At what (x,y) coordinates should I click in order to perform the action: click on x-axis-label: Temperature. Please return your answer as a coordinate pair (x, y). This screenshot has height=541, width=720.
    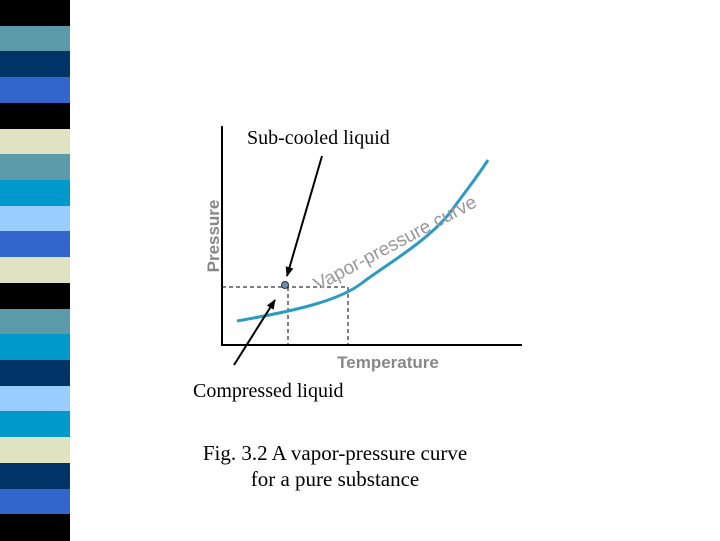
    Looking at the image, I should click on (388, 362).